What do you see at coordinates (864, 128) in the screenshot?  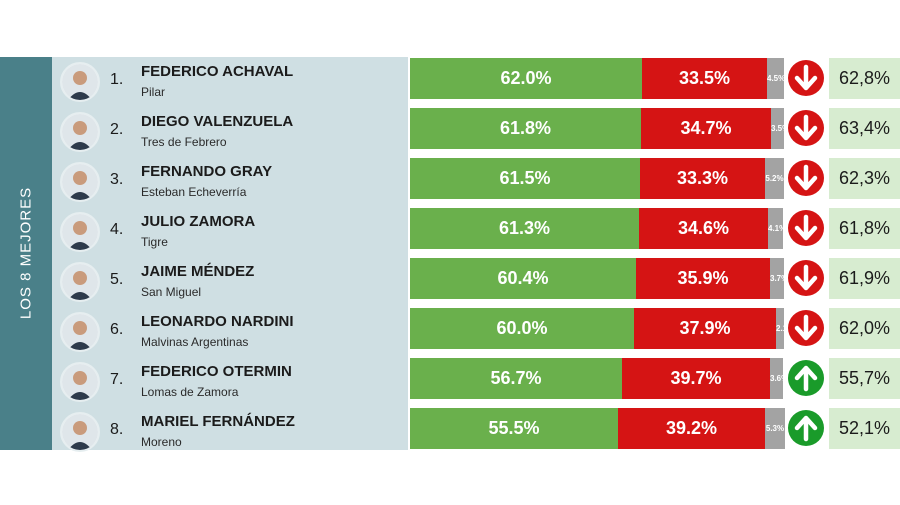 I see `final-percentage: 63,4%` at bounding box center [864, 128].